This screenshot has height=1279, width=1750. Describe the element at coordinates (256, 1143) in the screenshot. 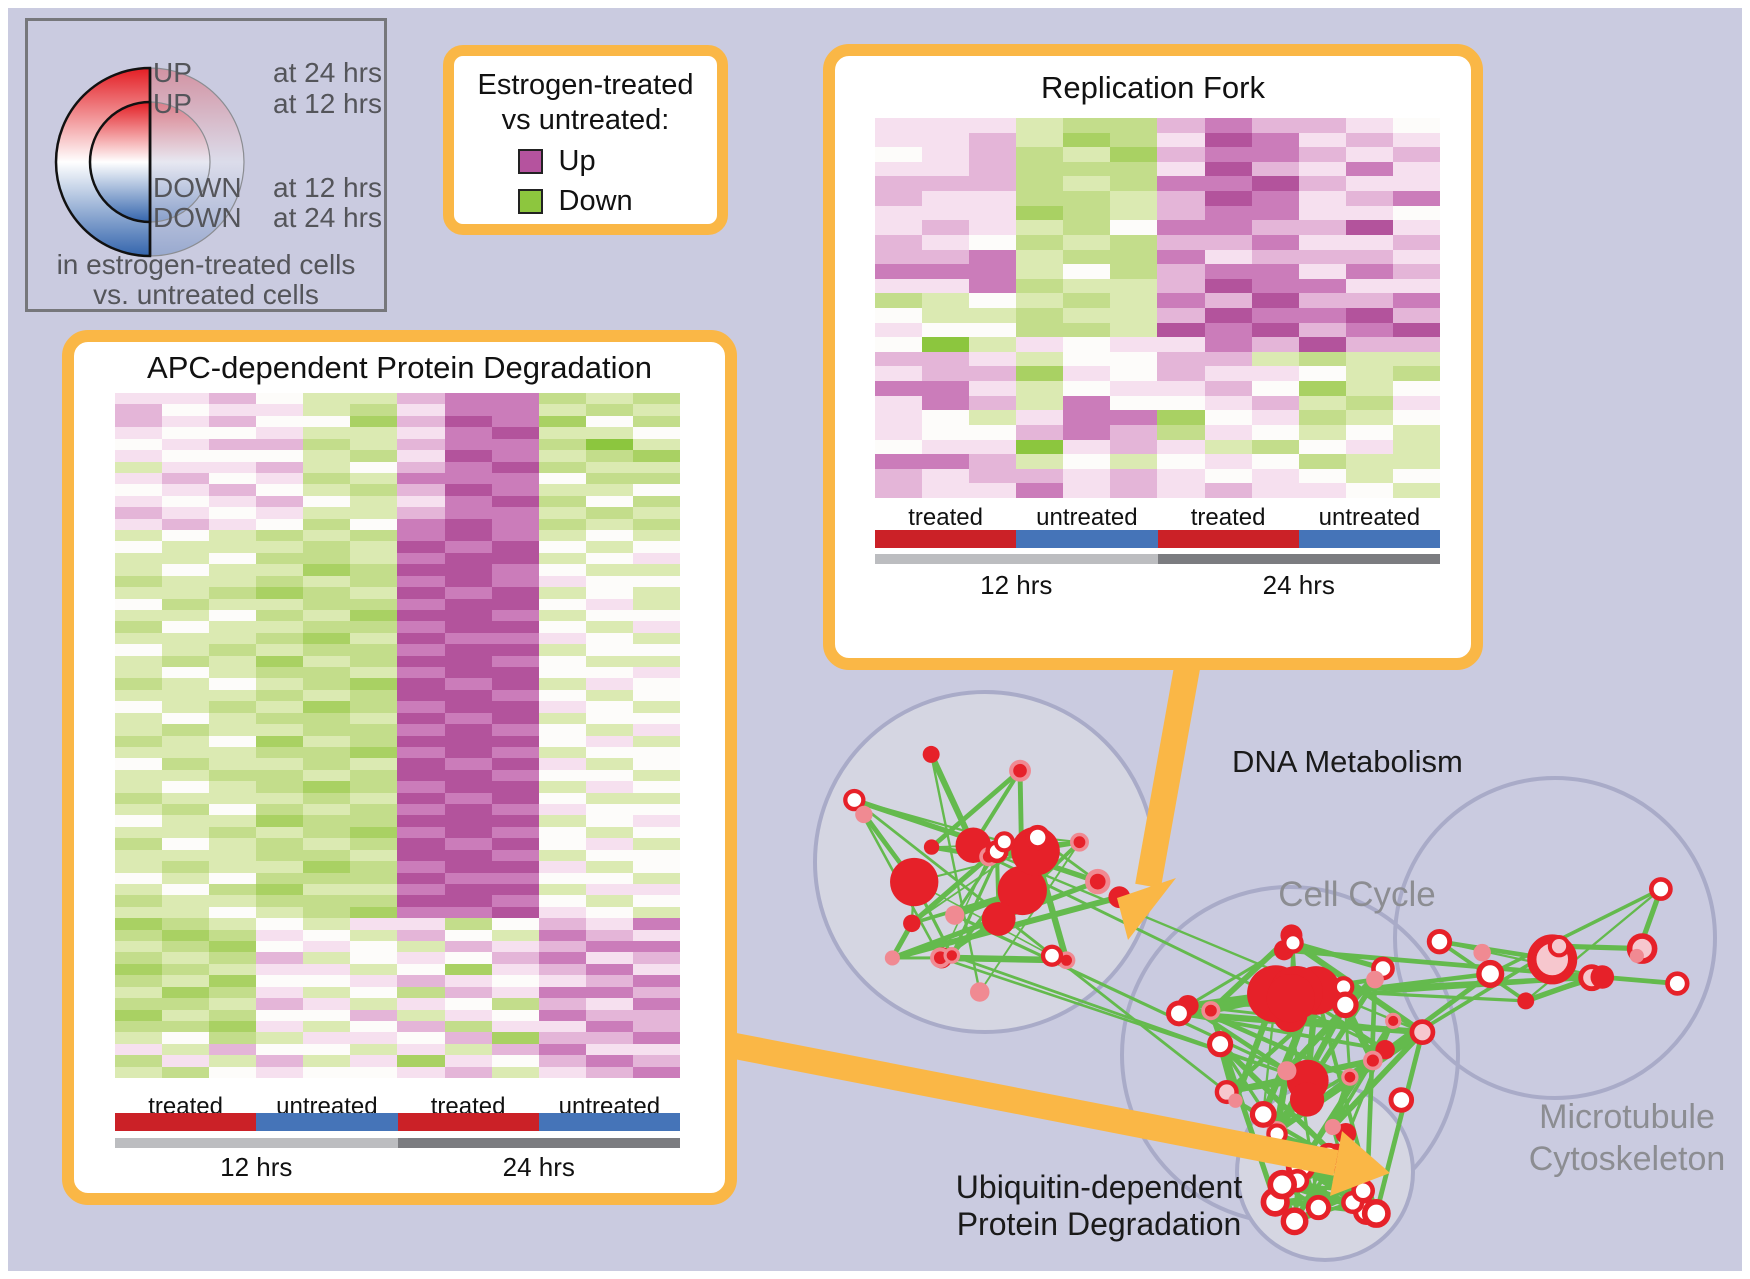

I see `time-bar-segment` at that location.